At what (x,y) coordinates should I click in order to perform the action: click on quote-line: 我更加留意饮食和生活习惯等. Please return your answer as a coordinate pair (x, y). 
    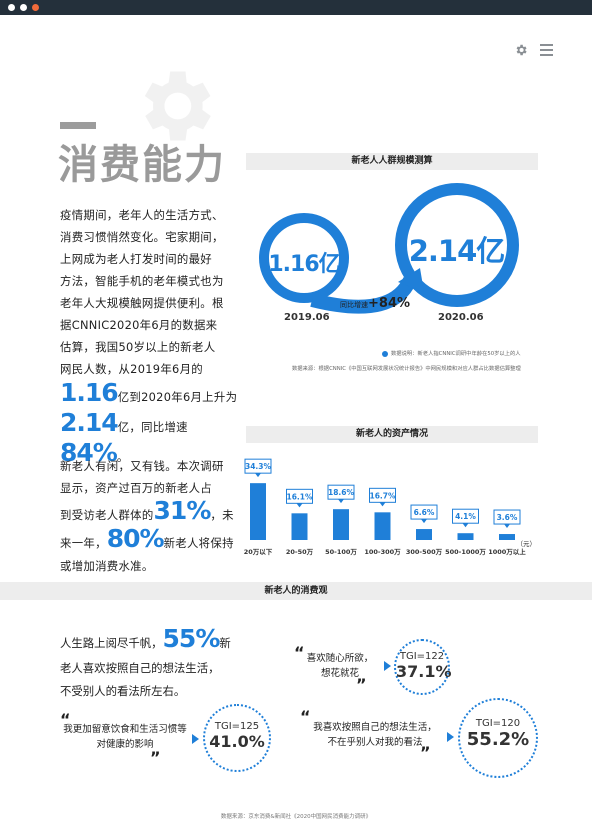
    Looking at the image, I should click on (125, 729).